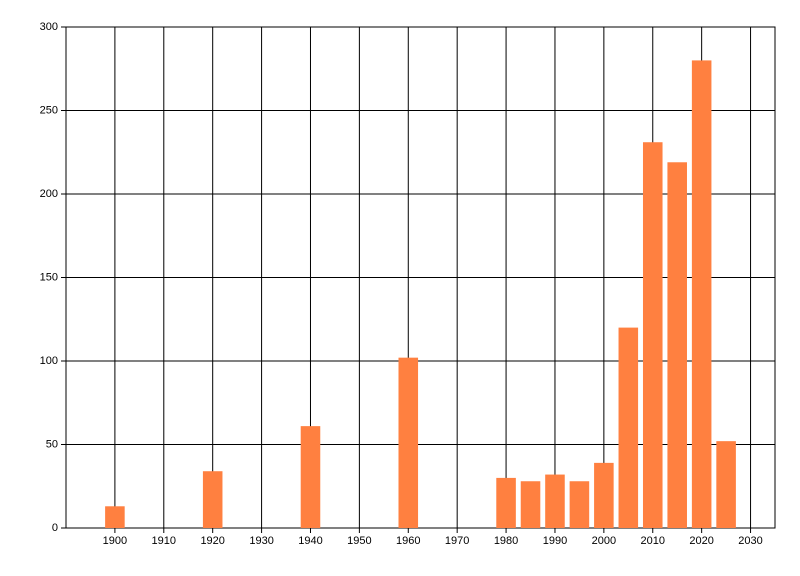 This screenshot has width=800, height=576. What do you see at coordinates (55, 528) in the screenshot?
I see `y-tick-label: 0` at bounding box center [55, 528].